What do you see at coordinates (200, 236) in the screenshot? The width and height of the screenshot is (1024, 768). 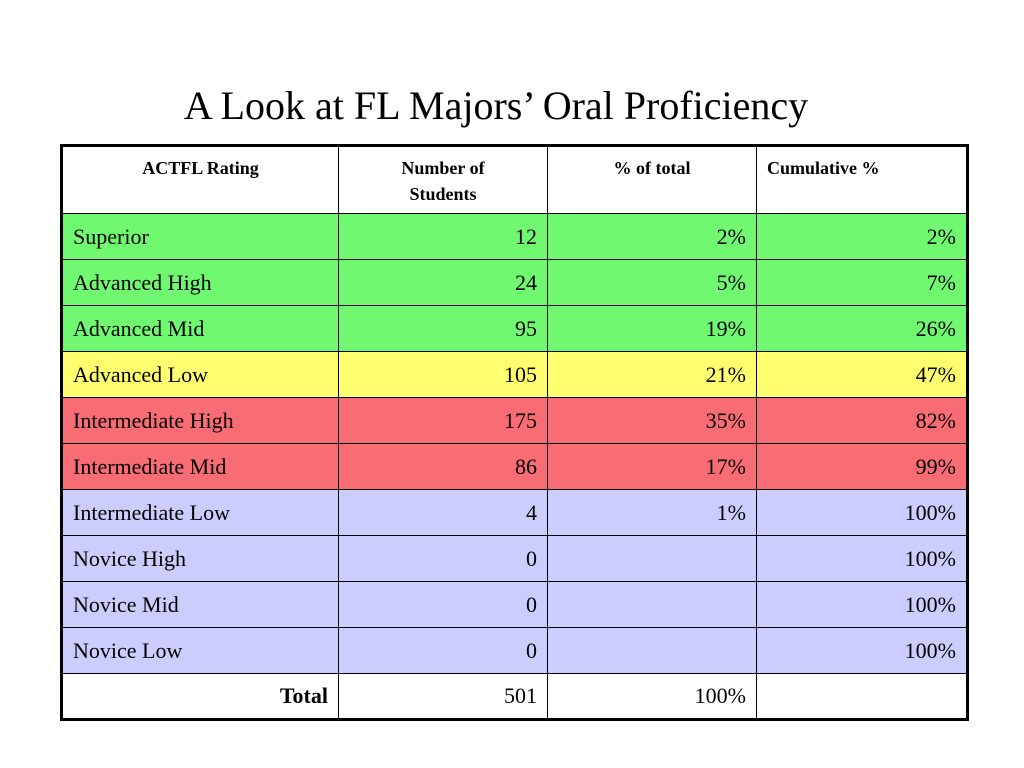 I see `cell-rating: Superior` at bounding box center [200, 236].